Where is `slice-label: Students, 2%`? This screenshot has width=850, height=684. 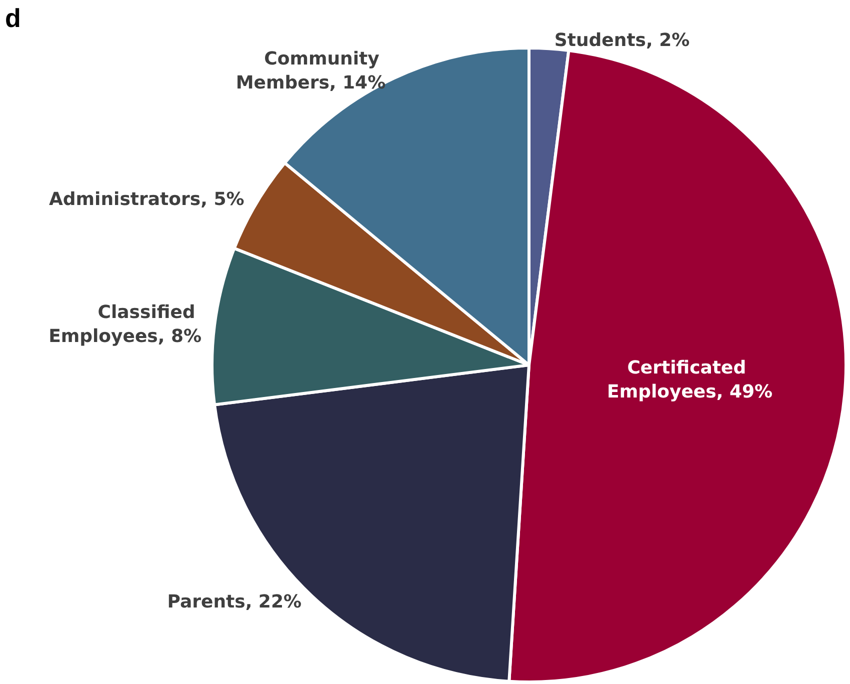
slice-label: Students, 2% is located at coordinates (622, 41).